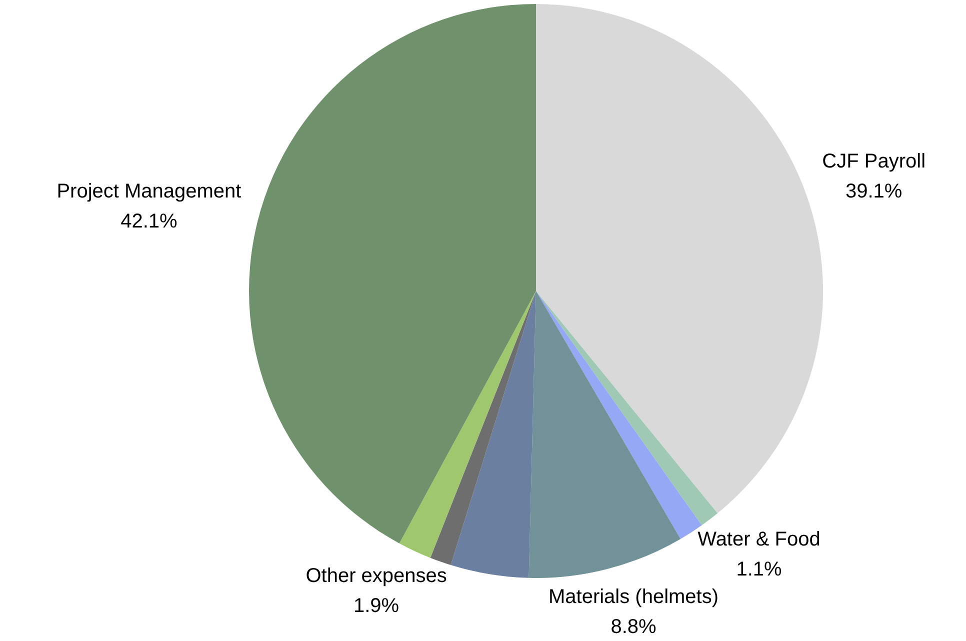 This screenshot has height=641, width=966. What do you see at coordinates (873, 191) in the screenshot?
I see `data-label: 39.1%` at bounding box center [873, 191].